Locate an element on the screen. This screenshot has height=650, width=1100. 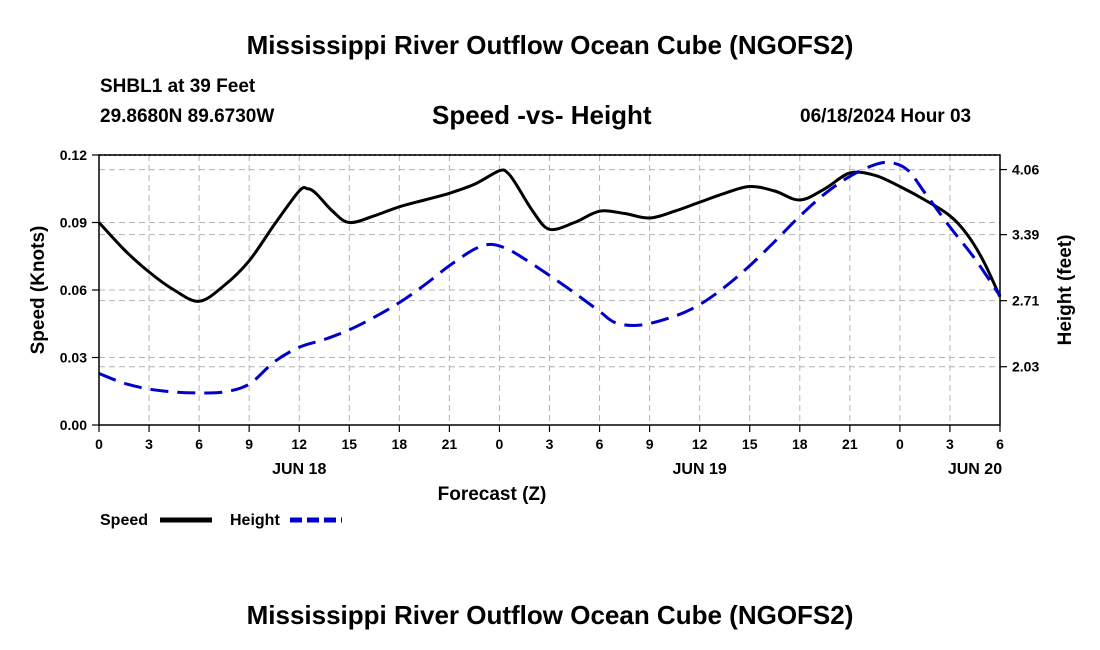
x-axis-label: Forecast (Z) is located at coordinates (492, 494).